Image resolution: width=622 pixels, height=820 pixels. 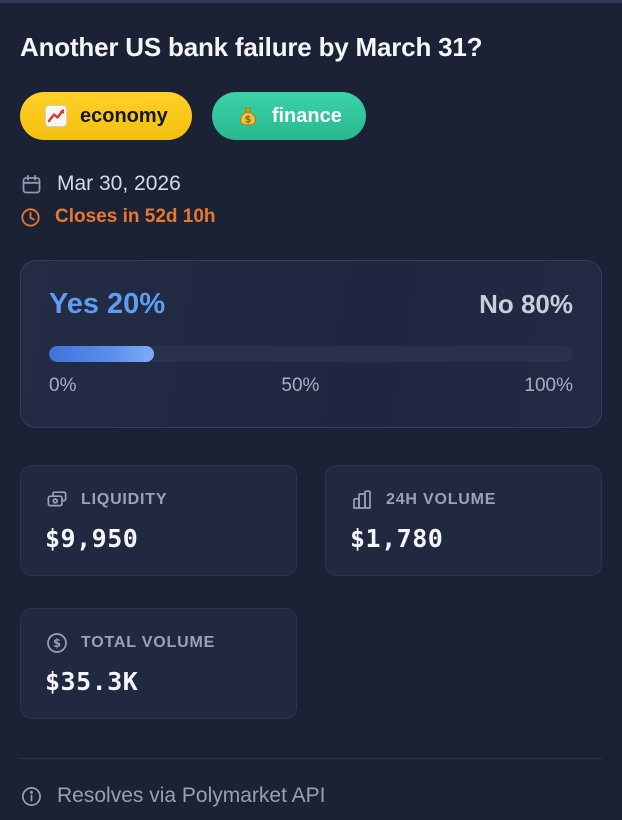 I want to click on liquidity-value: $9,950, so click(x=92, y=538).